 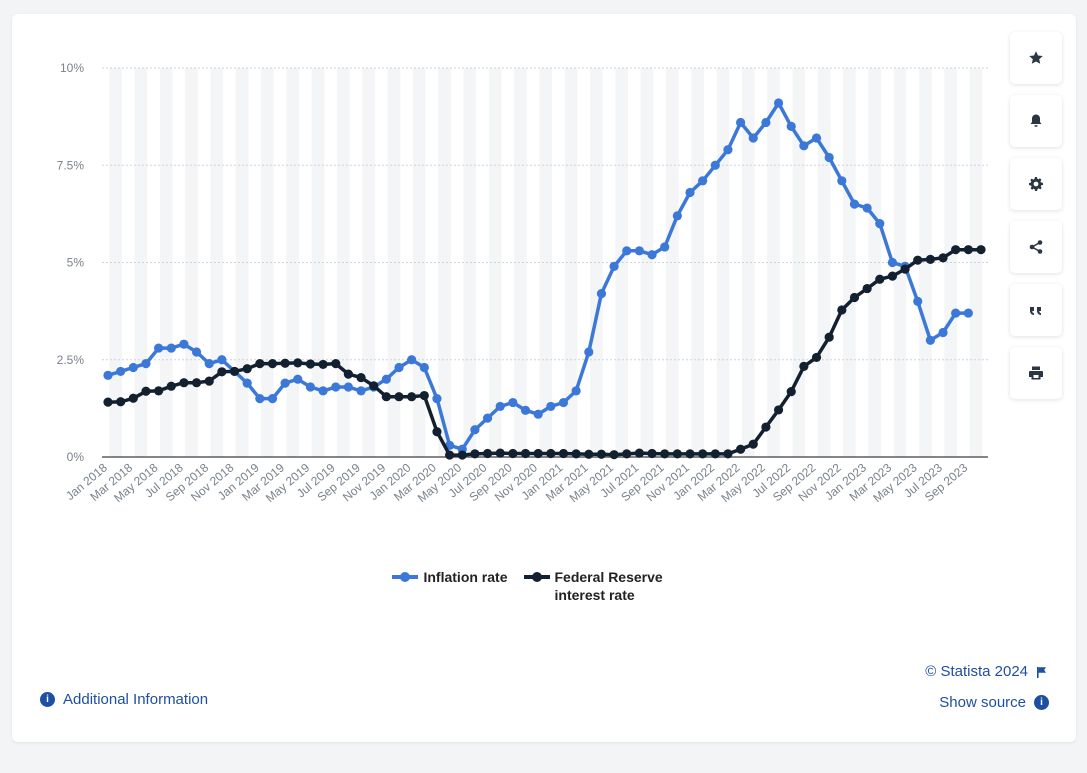 I want to click on cite-button, so click(x=1036, y=310).